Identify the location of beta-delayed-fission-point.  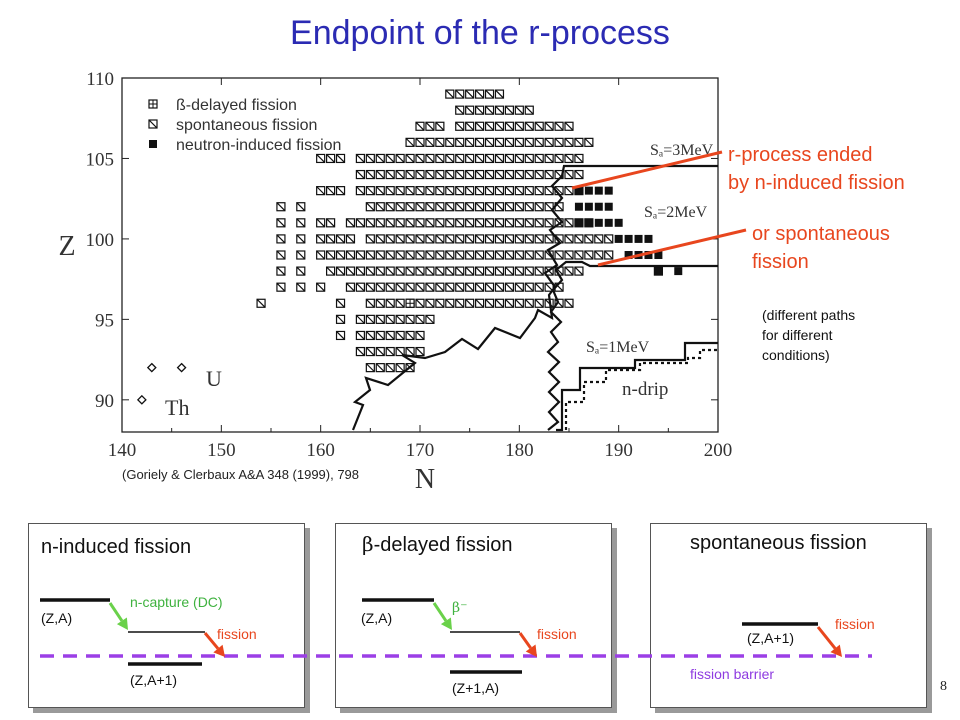
(410, 303).